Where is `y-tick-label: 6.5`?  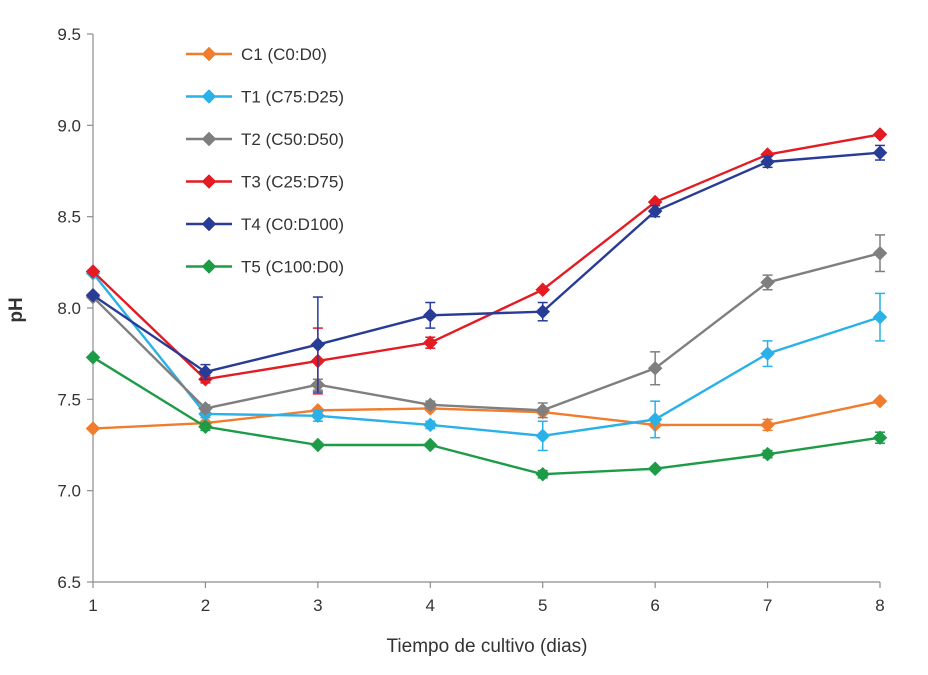
y-tick-label: 6.5 is located at coordinates (69, 582).